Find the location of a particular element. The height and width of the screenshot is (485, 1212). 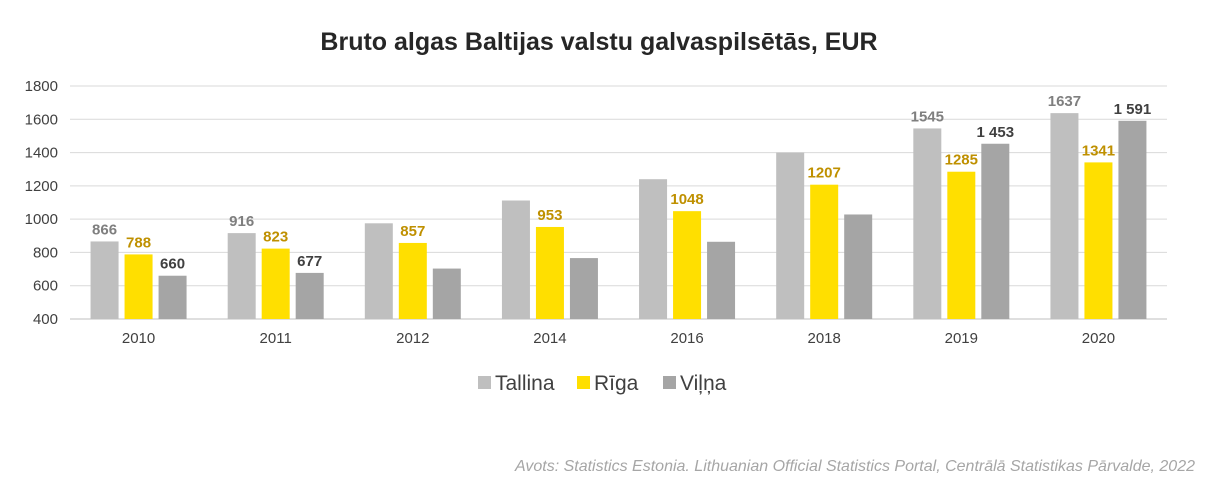

bar-viļņa-2020 is located at coordinates (1132, 219).